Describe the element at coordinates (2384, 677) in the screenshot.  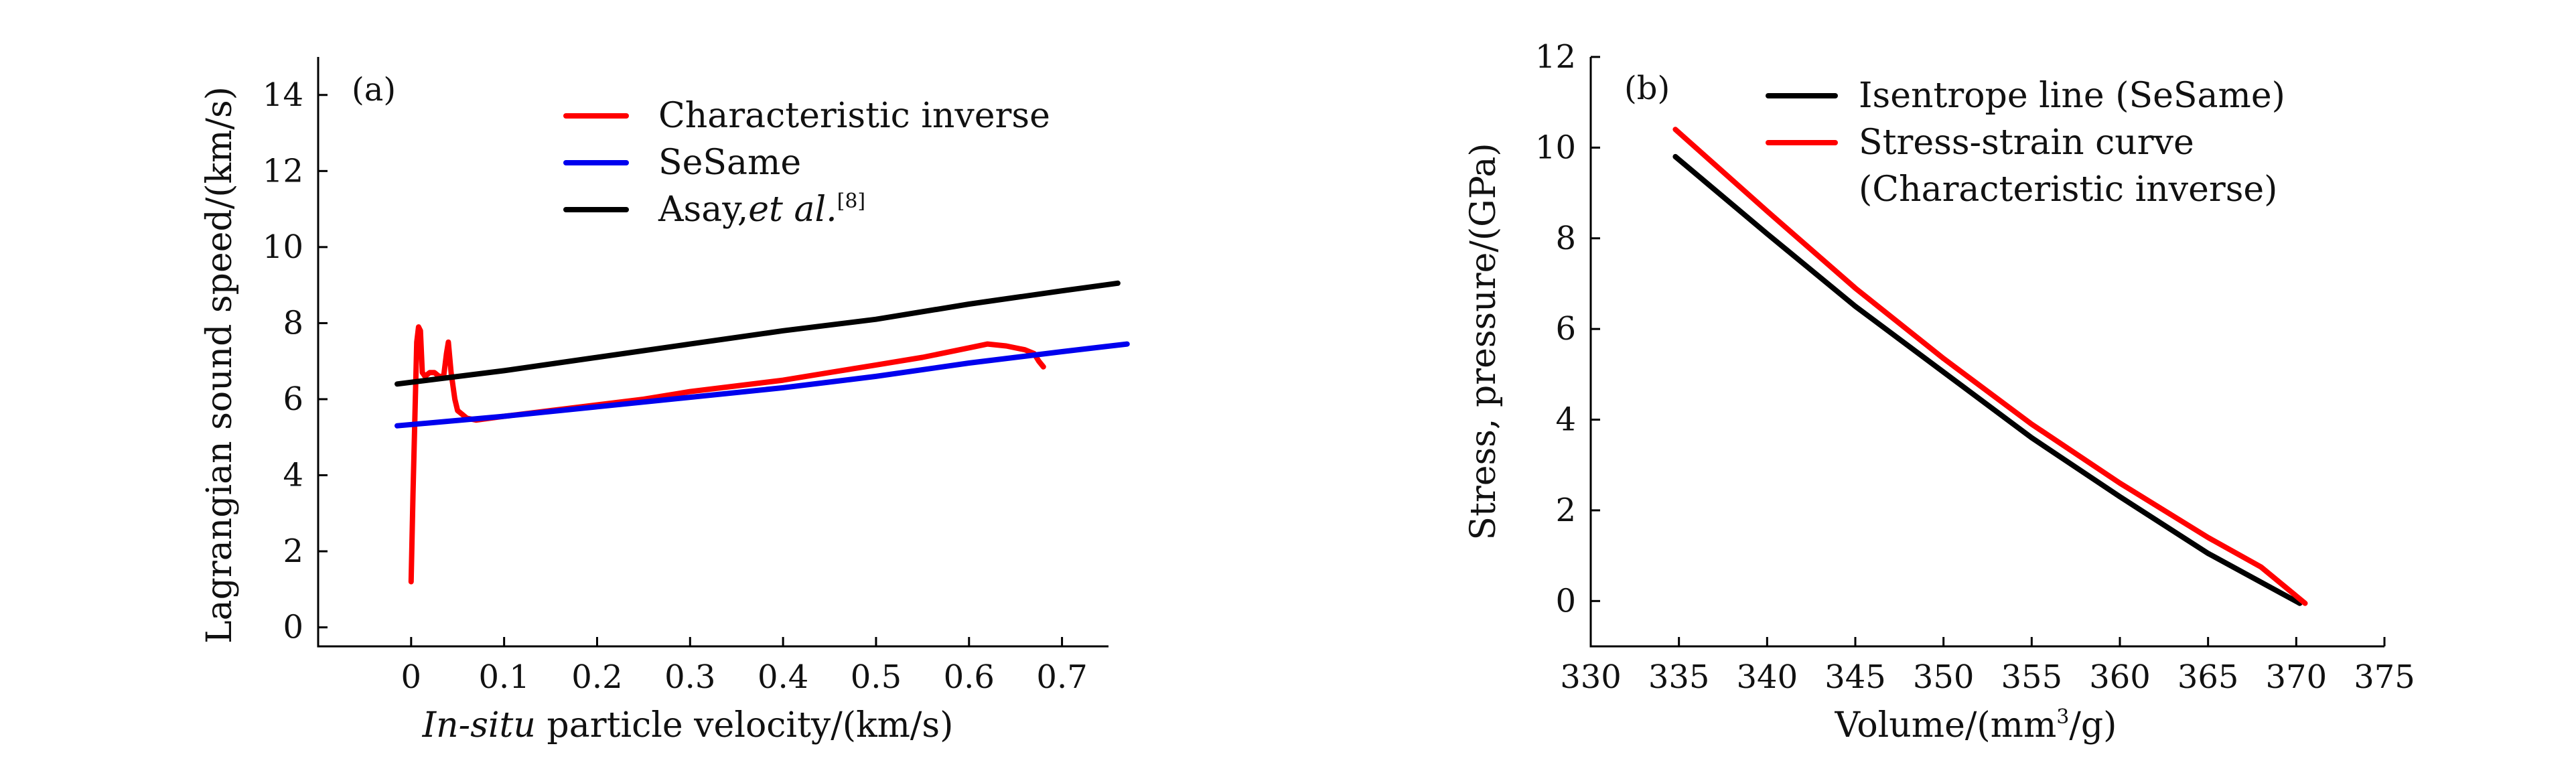
I see `panel-b-x-tick-label: 375` at that location.